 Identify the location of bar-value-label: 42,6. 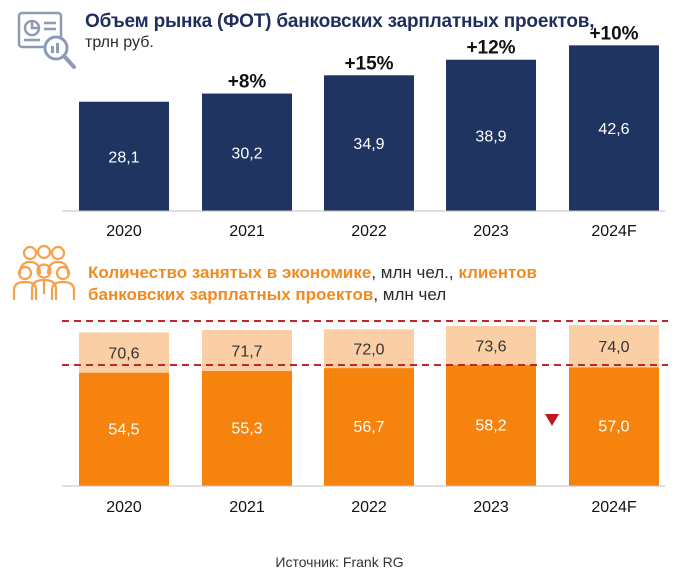
(613, 129).